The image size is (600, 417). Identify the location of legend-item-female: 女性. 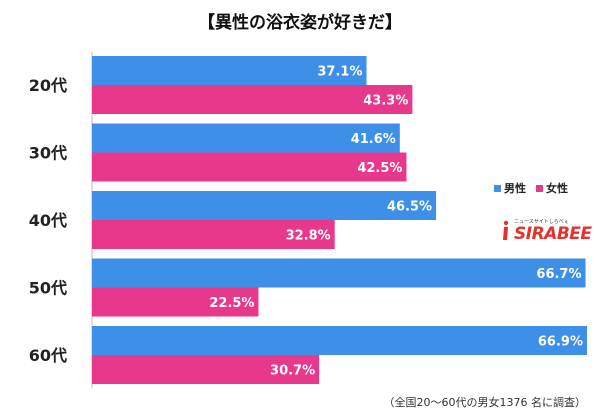
(552, 188).